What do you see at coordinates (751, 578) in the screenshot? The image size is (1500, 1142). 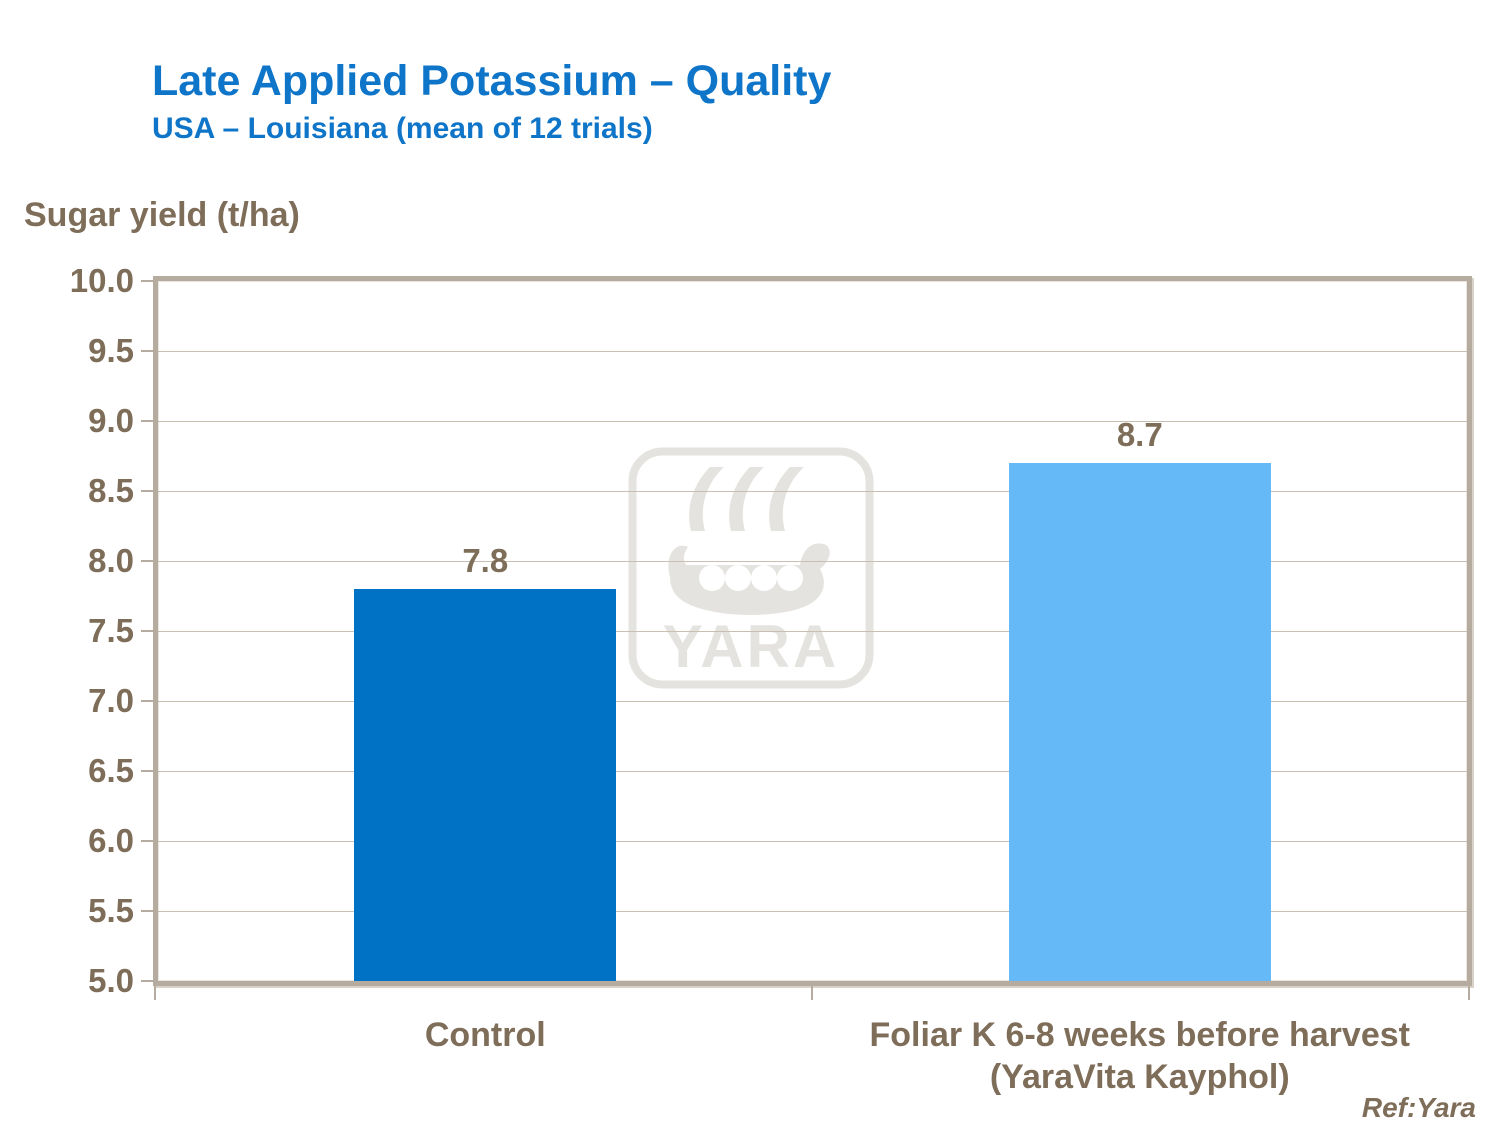 I see `shield-holes` at bounding box center [751, 578].